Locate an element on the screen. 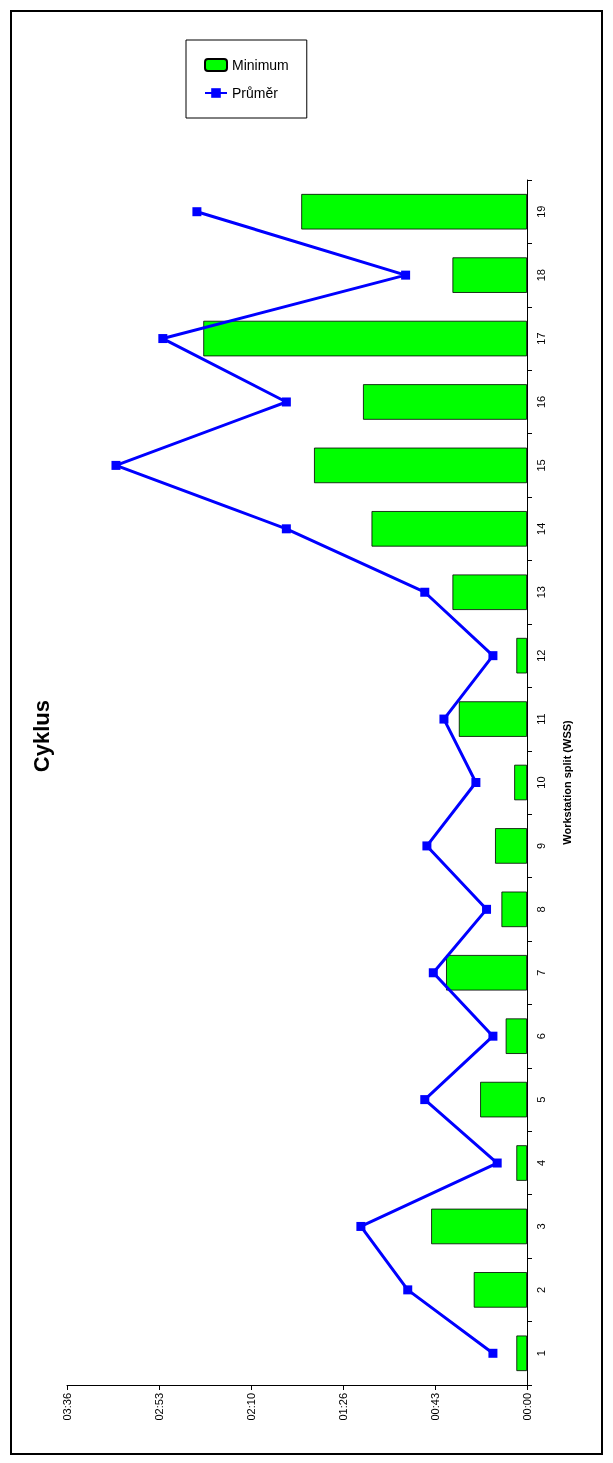  y-tick-label: 9 is located at coordinates (540, 845).